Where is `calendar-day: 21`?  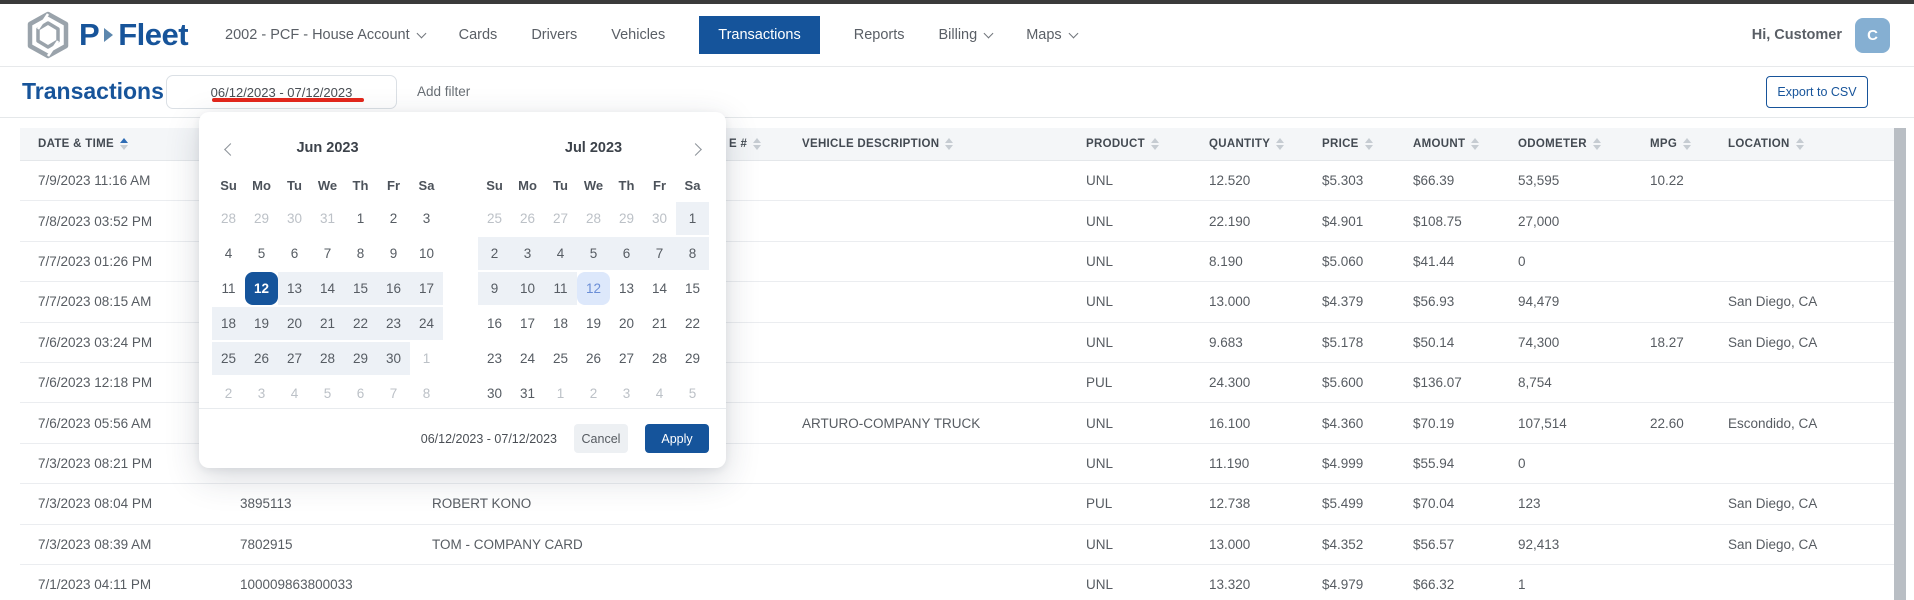 calendar-day: 21 is located at coordinates (659, 323).